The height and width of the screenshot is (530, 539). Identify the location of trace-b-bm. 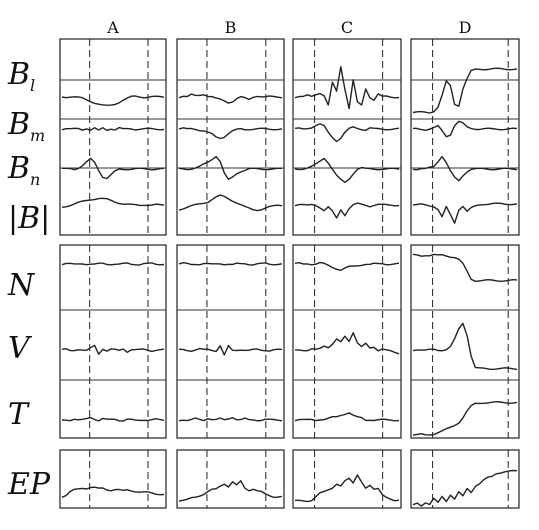
(230, 133).